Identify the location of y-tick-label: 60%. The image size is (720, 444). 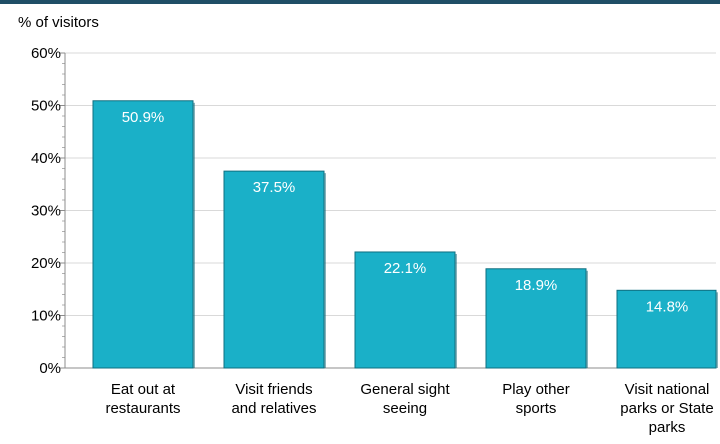
(46, 53).